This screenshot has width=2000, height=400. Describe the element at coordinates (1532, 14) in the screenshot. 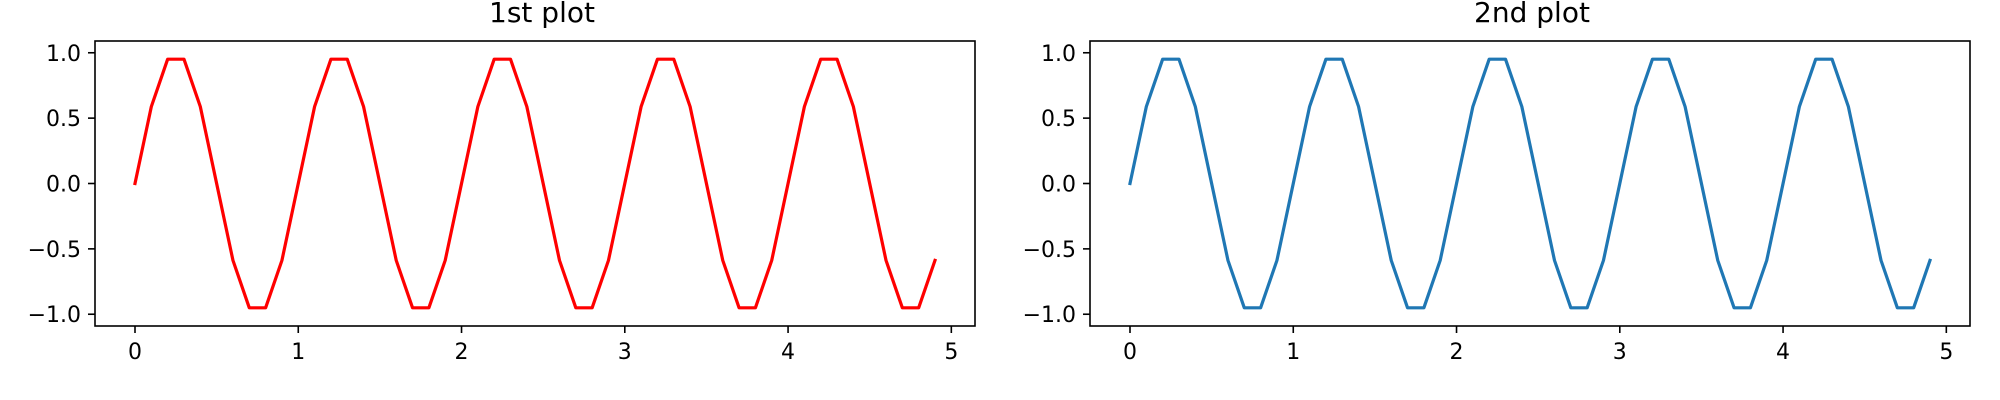

I see `chart-title: 2nd plot` at that location.